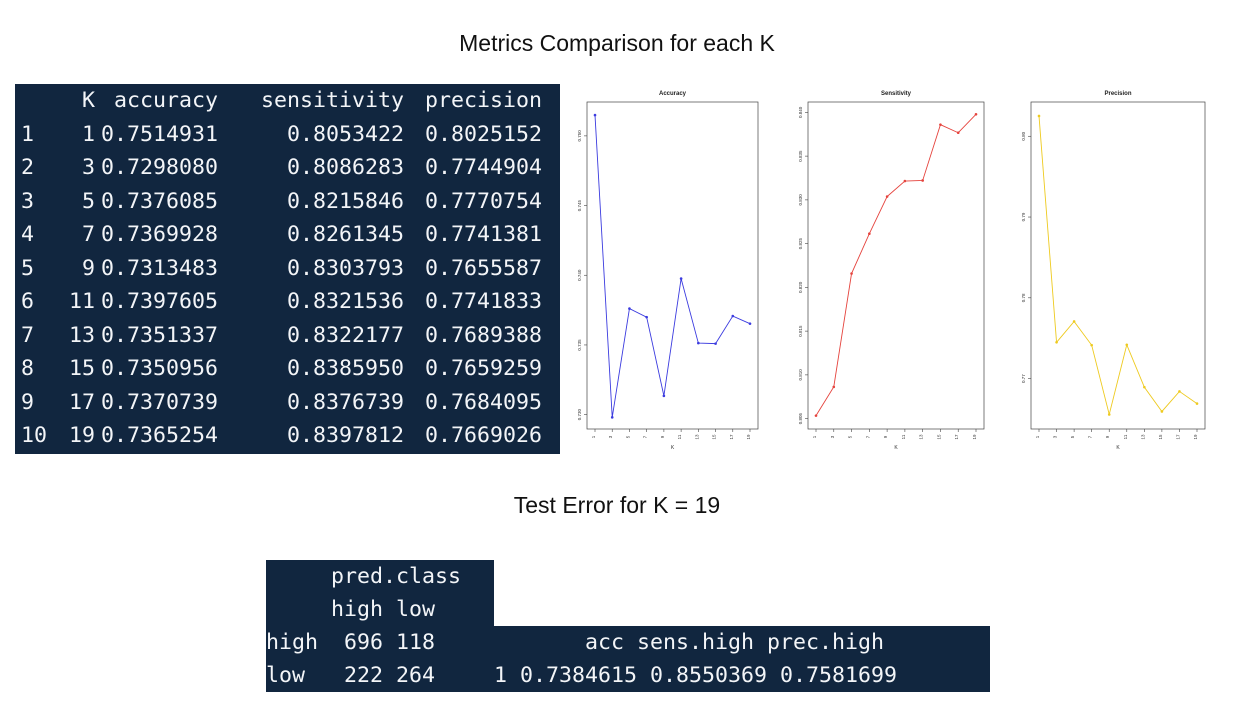  I want to click on plot-frame, so click(672, 265).